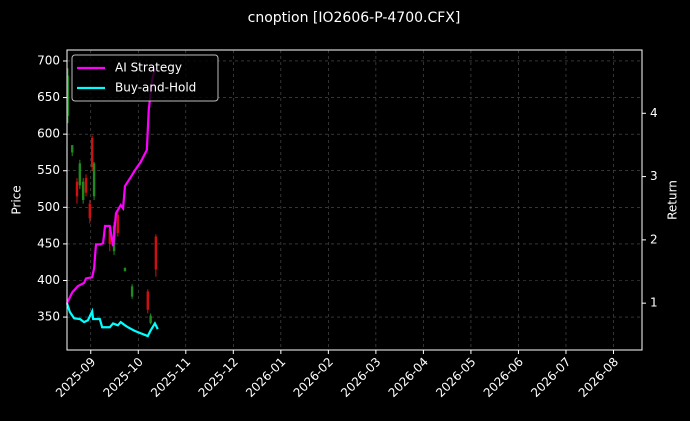  What do you see at coordinates (354, 18) in the screenshot?
I see `chart-title: cnoption [IO2606-P-4700.CFX]` at bounding box center [354, 18].